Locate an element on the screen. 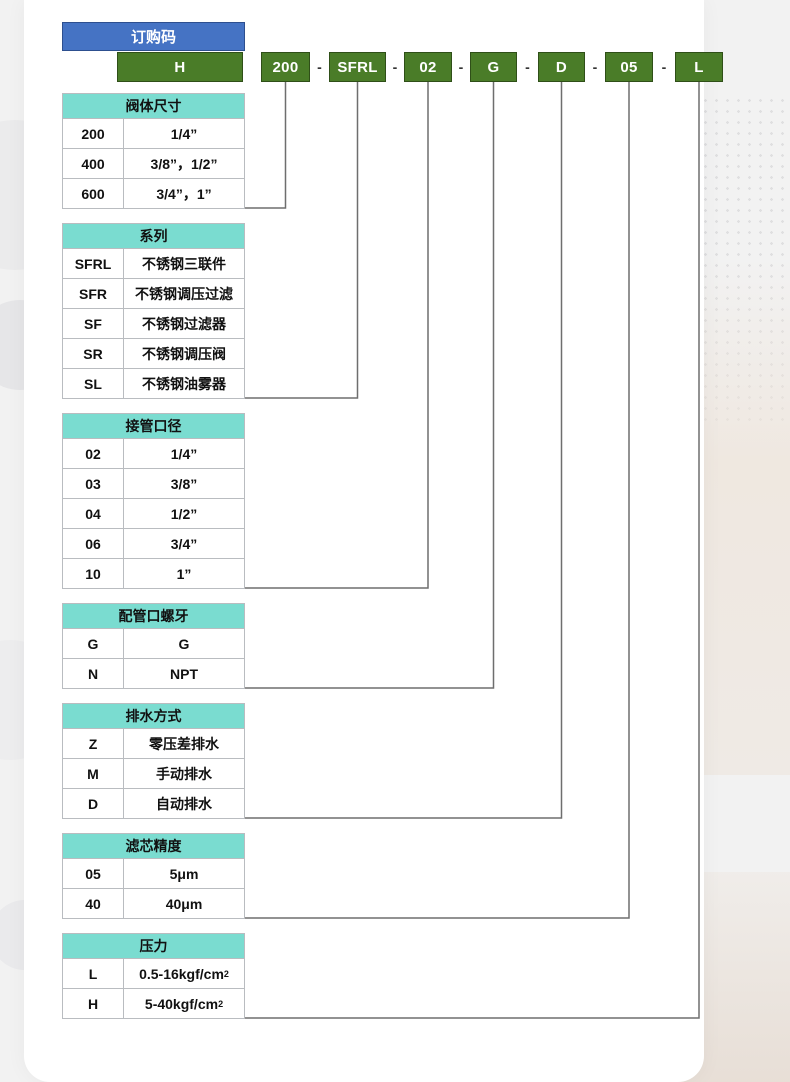 Image resolution: width=790 pixels, height=1082 pixels. row-code: L is located at coordinates (93, 974).